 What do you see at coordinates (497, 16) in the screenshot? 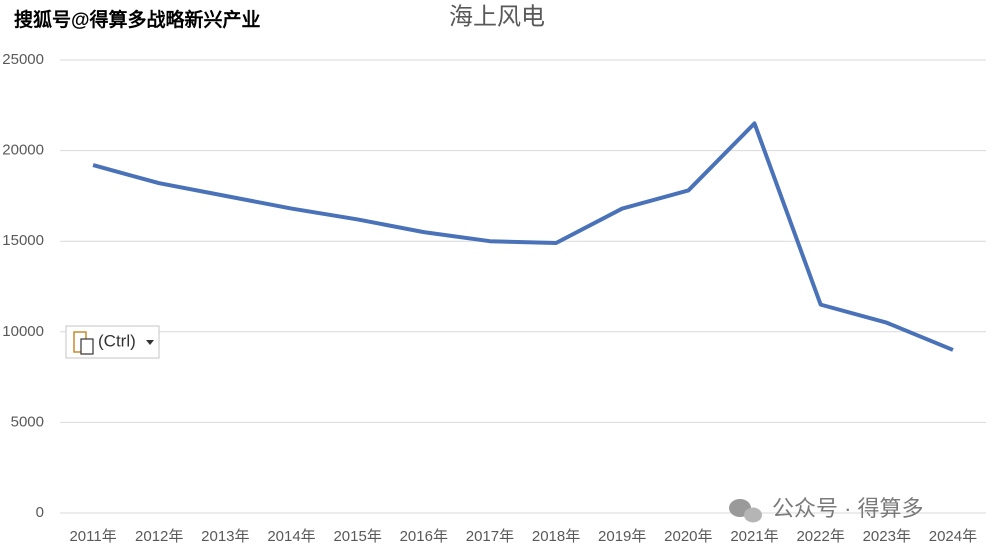
I see `chart-title: 海上风电` at bounding box center [497, 16].